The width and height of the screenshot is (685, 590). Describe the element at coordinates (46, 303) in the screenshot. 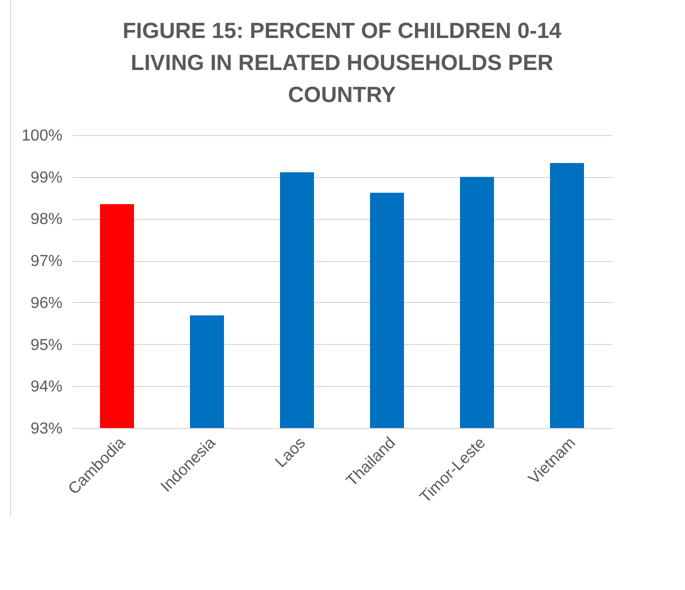

I see `y-tick-label: 96%` at that location.